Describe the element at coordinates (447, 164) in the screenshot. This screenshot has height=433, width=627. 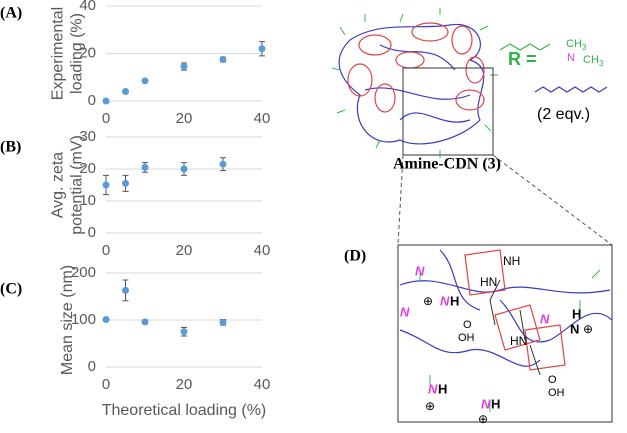
I see `material-name: Amine-CDN (3)` at that location.